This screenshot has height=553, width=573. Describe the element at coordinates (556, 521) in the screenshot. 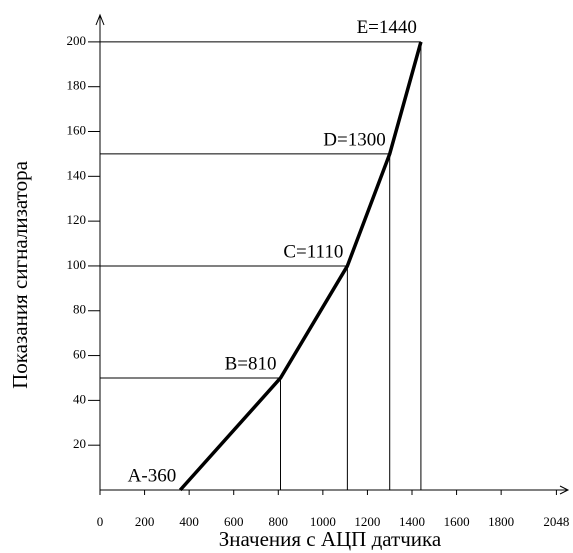

I see `x-tick-label: 2048` at that location.